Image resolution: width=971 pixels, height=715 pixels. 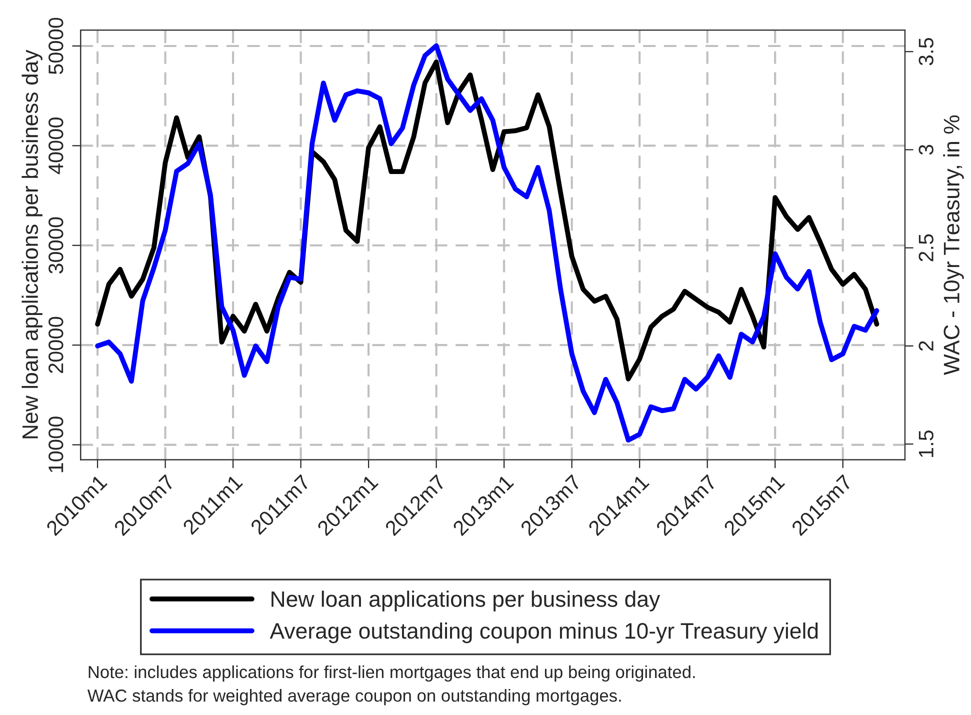 I want to click on legend-label: New loan applications per business day, so click(x=466, y=601).